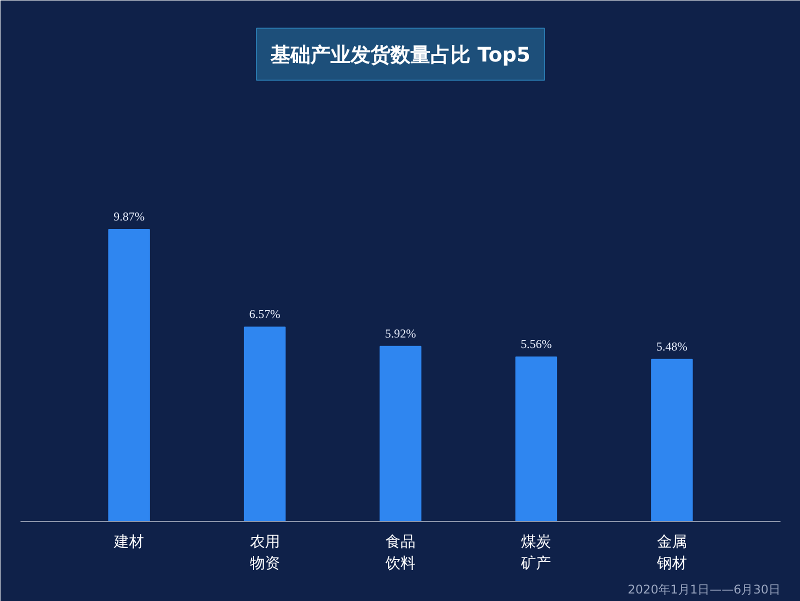  What do you see at coordinates (704, 589) in the screenshot?
I see `text: 2020年1月1日——6月30日` at bounding box center [704, 589].